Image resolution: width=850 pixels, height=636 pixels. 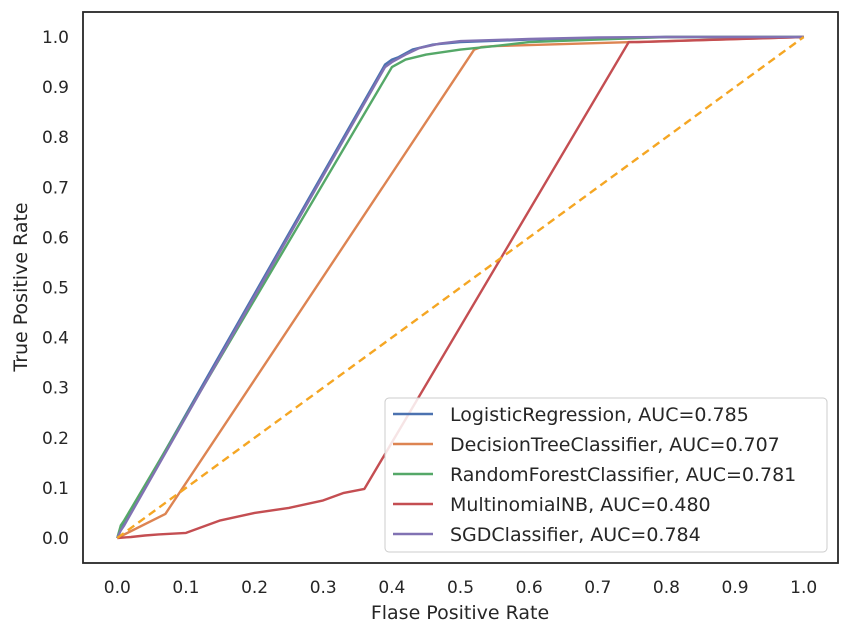 I want to click on x-tick-label: 0.3, so click(x=323, y=588).